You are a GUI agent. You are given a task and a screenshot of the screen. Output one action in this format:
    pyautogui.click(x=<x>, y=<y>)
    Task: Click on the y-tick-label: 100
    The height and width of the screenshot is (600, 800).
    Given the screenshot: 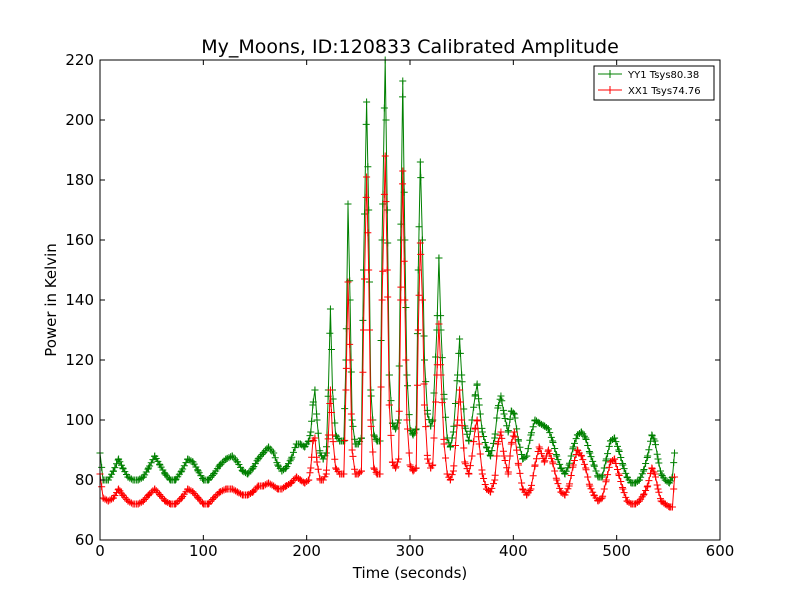 What is the action you would take?
    pyautogui.click(x=79, y=420)
    